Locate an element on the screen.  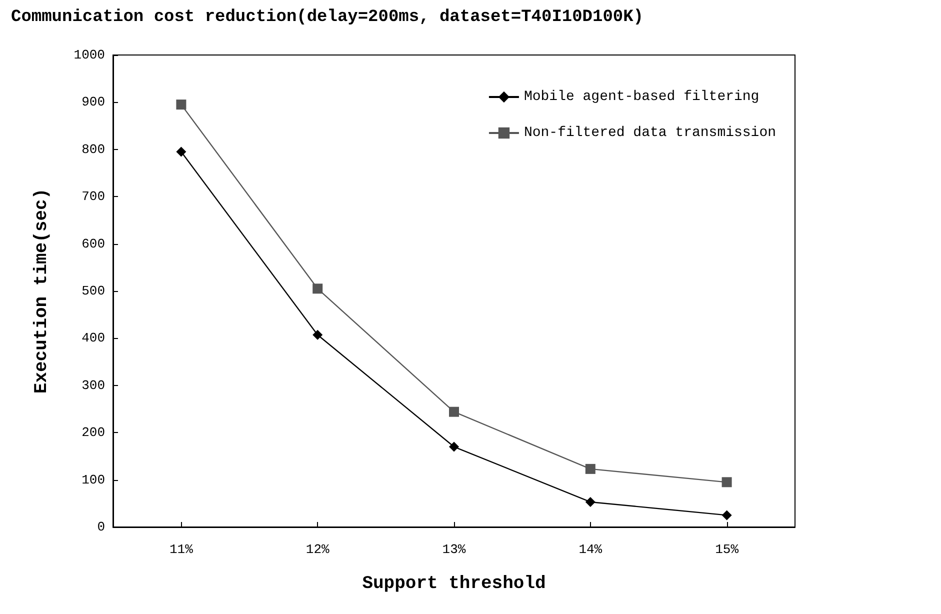
y-tick-label: 100 is located at coordinates (93, 480).